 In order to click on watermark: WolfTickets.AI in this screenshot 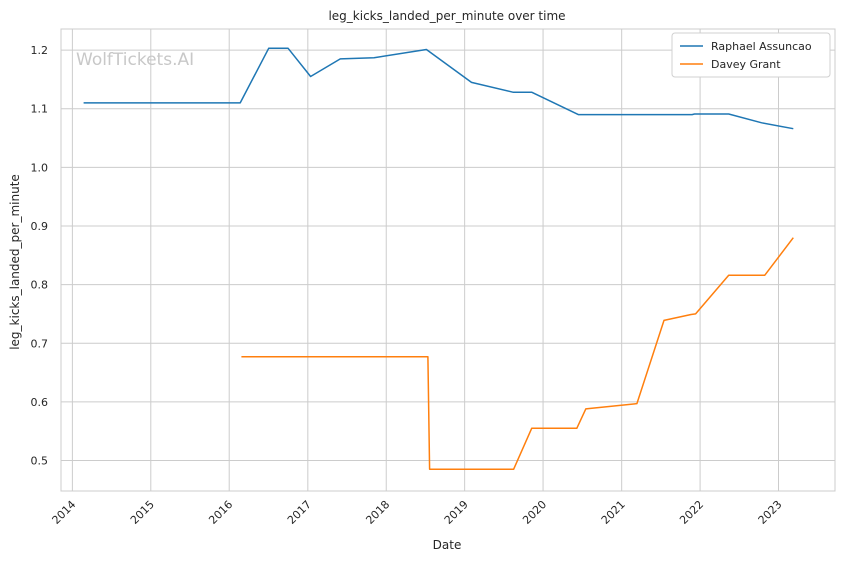, I will do `click(135, 60)`.